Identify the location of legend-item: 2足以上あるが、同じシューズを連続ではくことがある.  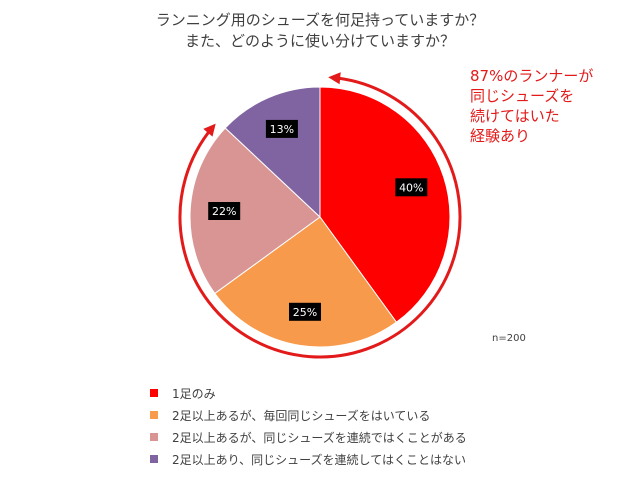
(308, 437).